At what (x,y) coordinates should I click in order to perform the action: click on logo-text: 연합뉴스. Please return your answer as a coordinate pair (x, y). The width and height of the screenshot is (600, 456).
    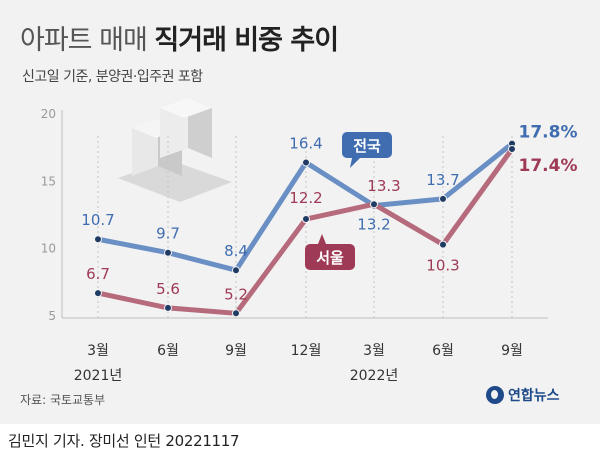
    Looking at the image, I should click on (534, 396).